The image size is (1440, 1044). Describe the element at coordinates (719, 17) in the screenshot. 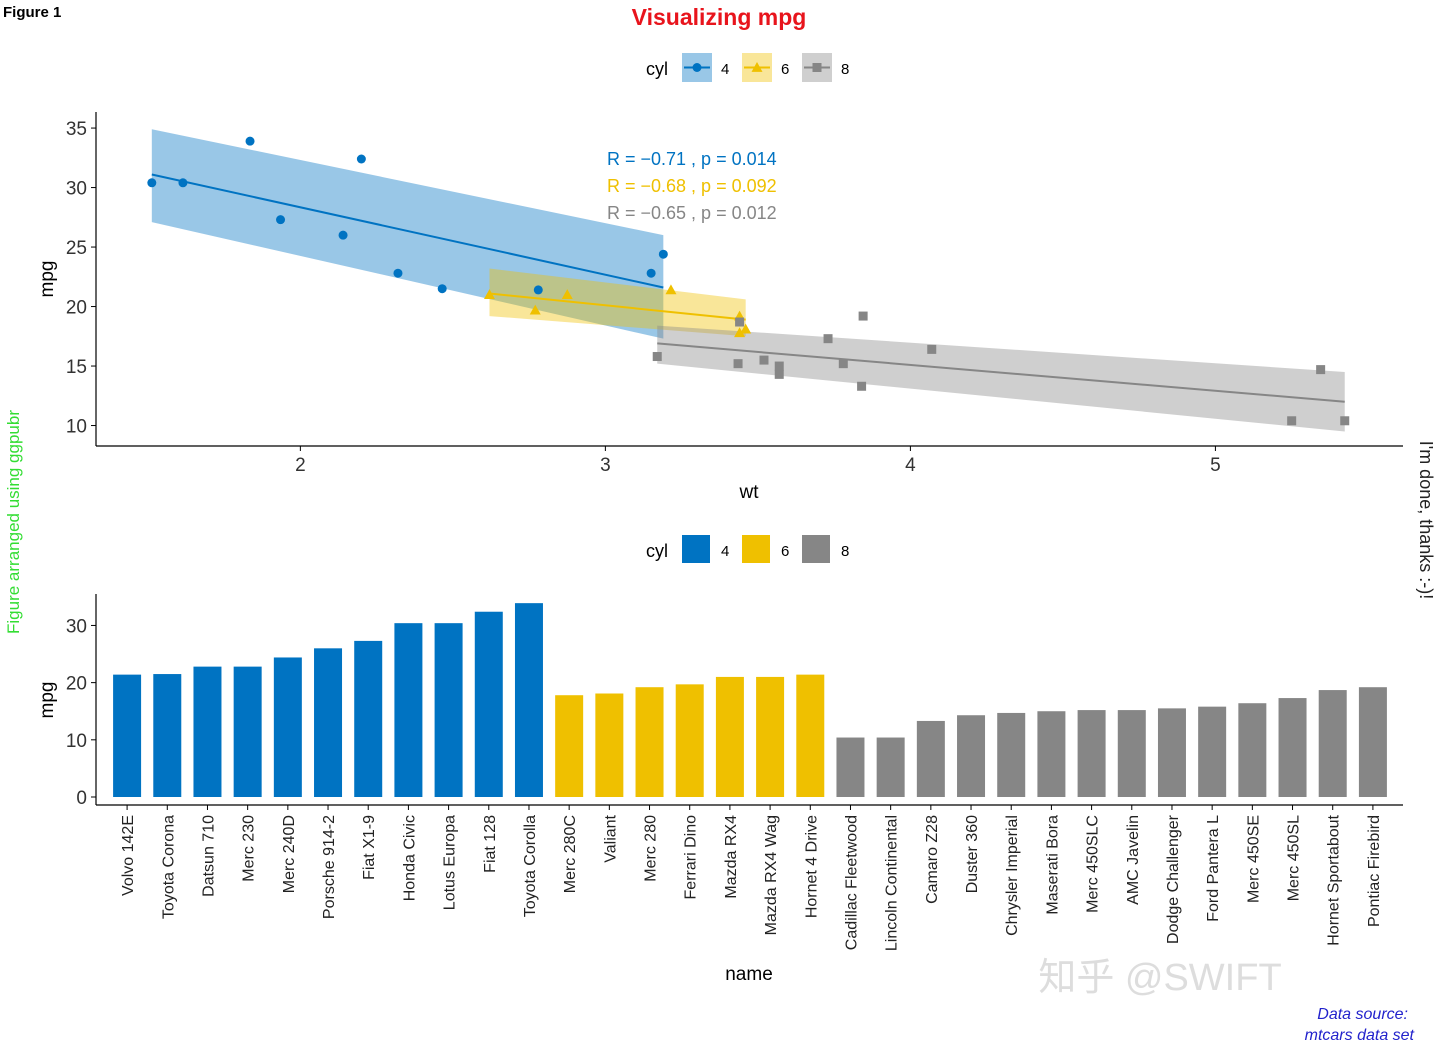

I see `chart-title: Visualizing mpg` at that location.